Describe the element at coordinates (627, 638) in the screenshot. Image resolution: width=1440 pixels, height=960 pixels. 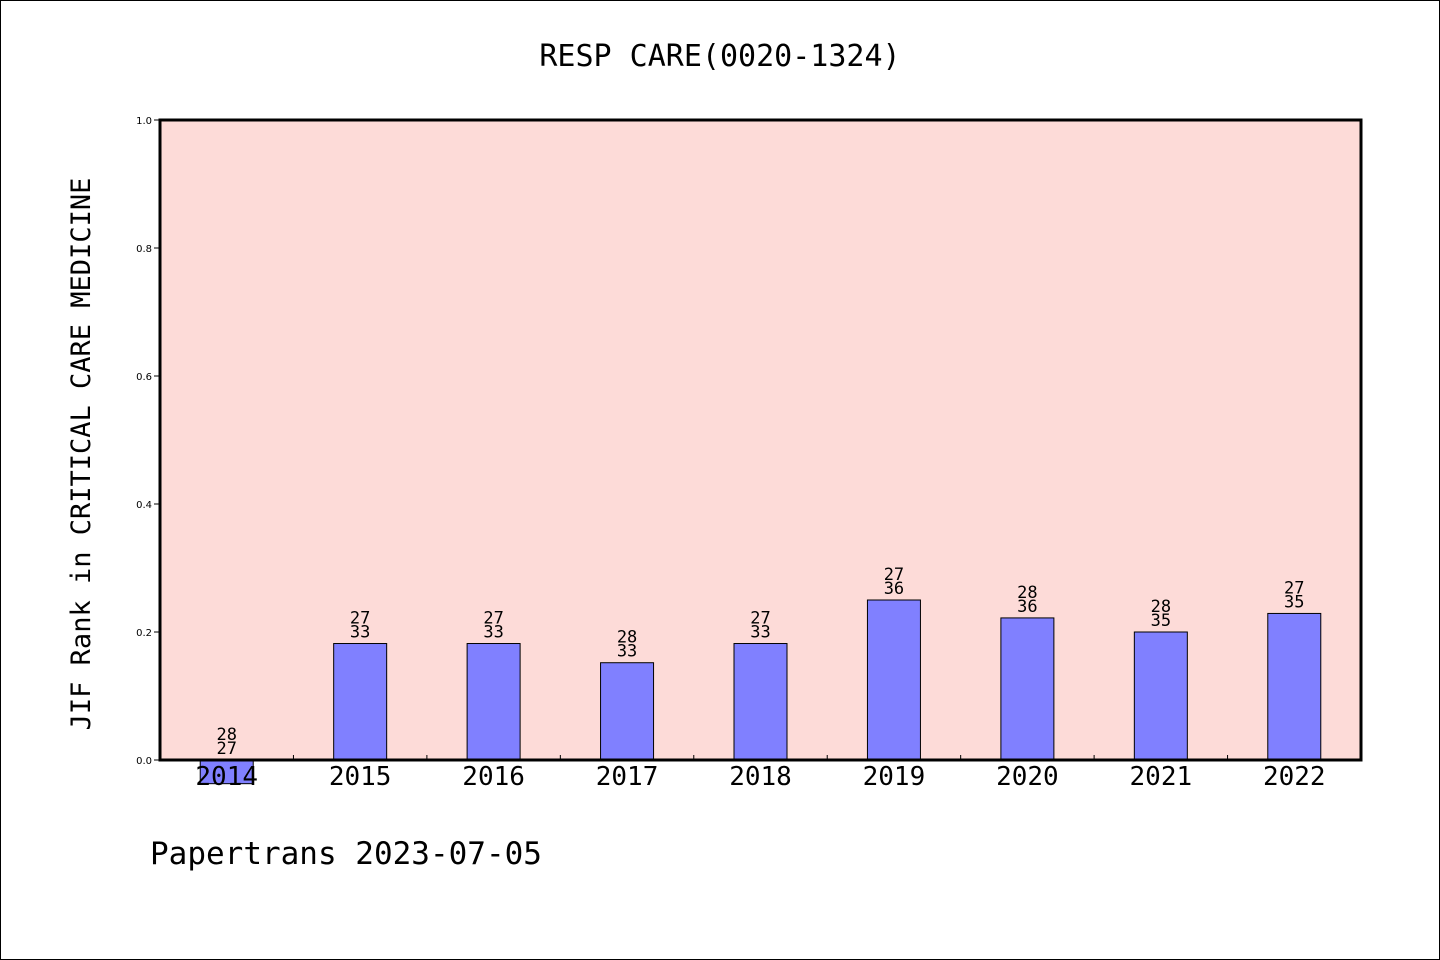
I see `data-label-2017-rank: 28` at that location.